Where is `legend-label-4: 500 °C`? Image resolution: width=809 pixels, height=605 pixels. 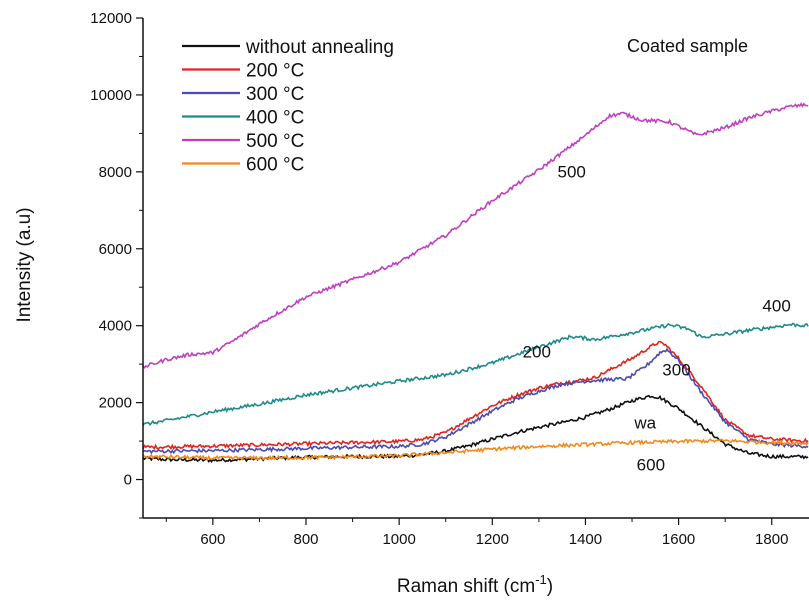
legend-label-4: 500 °C is located at coordinates (275, 141).